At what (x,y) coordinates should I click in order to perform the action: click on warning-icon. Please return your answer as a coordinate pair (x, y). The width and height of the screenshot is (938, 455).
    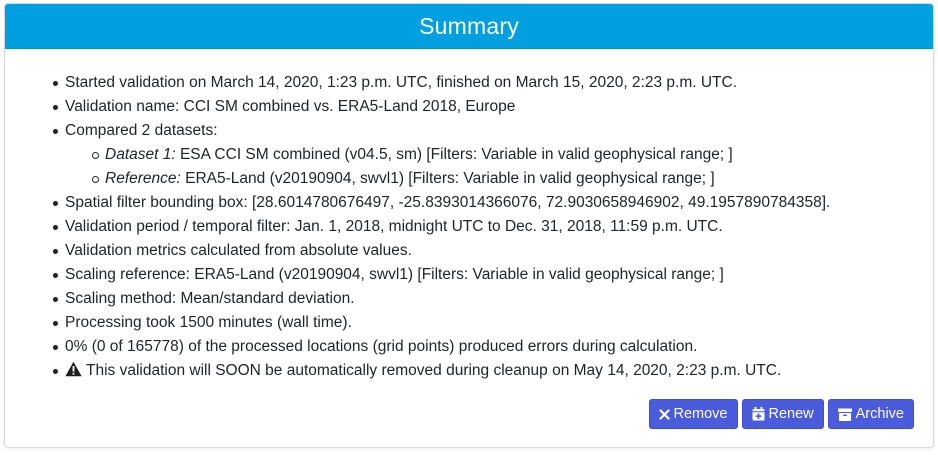
    Looking at the image, I should click on (73, 373).